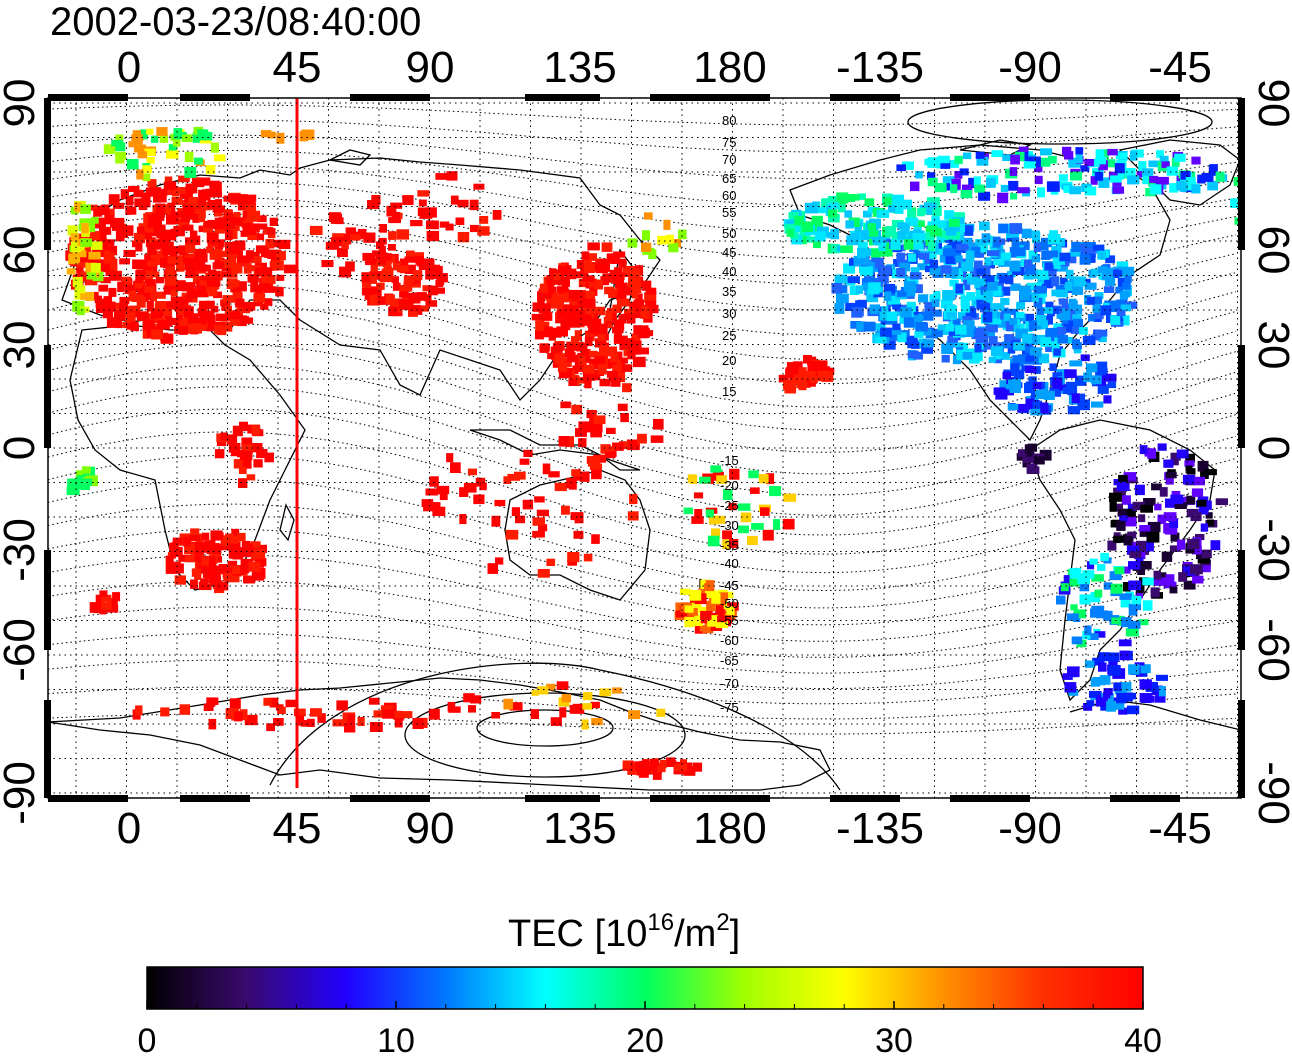 The image size is (1292, 1057). What do you see at coordinates (660, 922) in the screenshot?
I see `colorbar-title-exponent: 16` at bounding box center [660, 922].